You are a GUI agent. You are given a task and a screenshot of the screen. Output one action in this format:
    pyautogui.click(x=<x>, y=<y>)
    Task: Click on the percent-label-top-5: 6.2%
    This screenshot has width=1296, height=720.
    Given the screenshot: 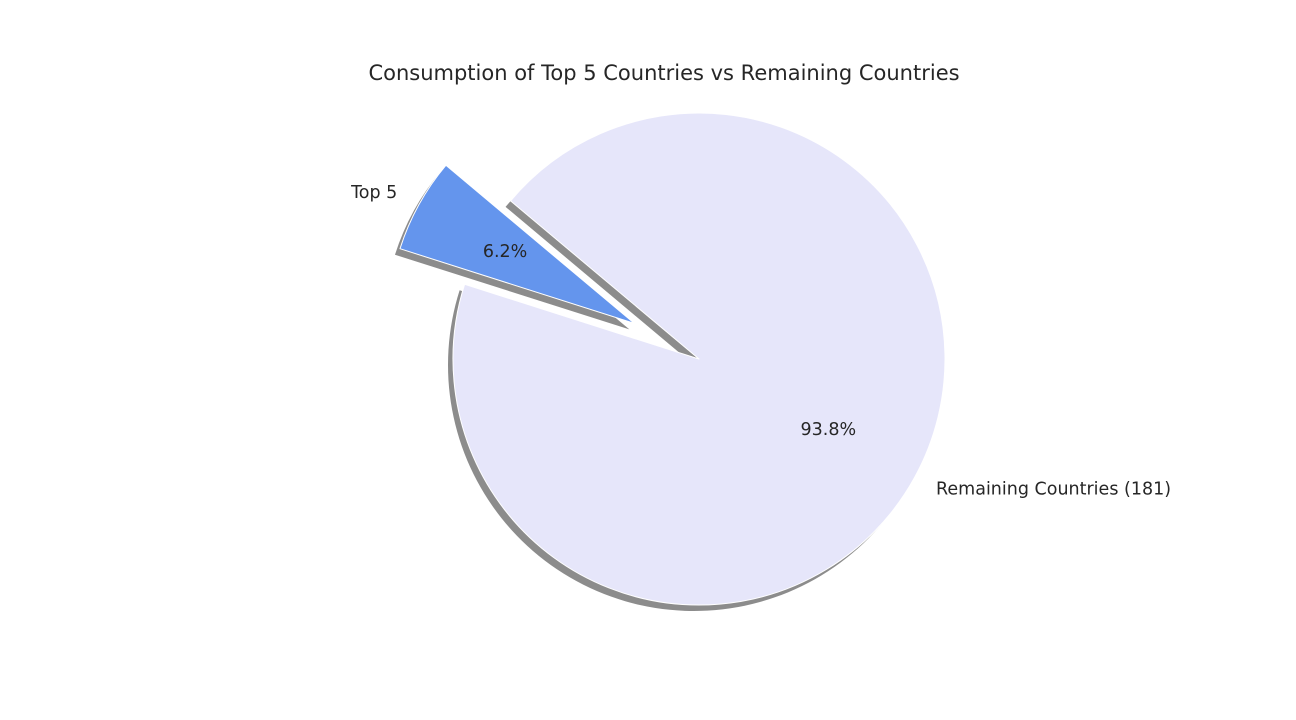 What is the action you would take?
    pyautogui.click(x=505, y=252)
    